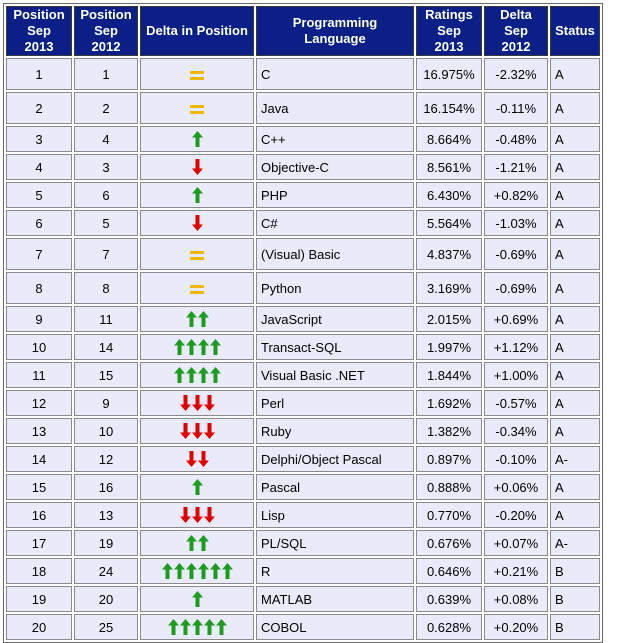  I want to click on position-2013-cell: 7, so click(39, 254).